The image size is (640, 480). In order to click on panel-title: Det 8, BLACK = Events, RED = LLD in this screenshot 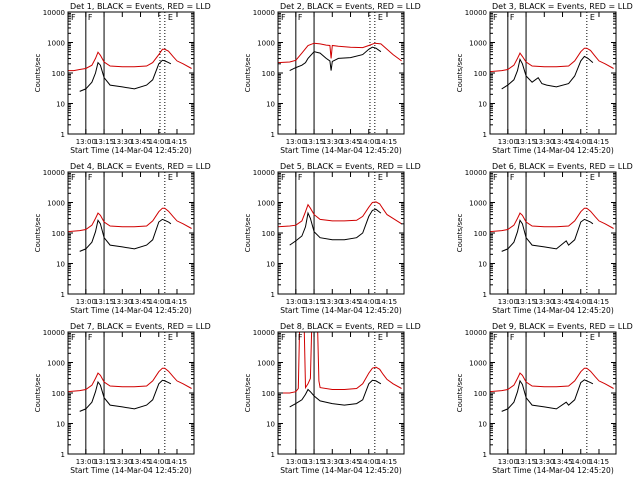, I will do `click(350, 326)`.